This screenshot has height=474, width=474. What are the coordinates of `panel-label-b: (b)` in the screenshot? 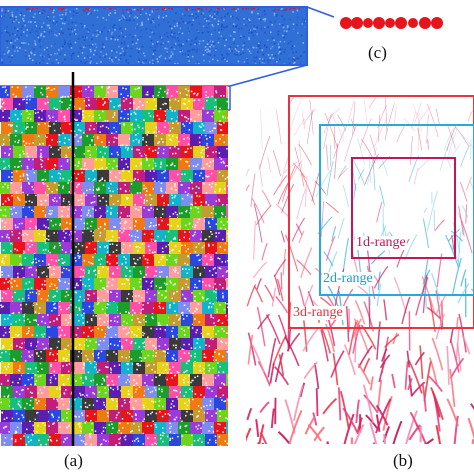 It's located at (403, 460).